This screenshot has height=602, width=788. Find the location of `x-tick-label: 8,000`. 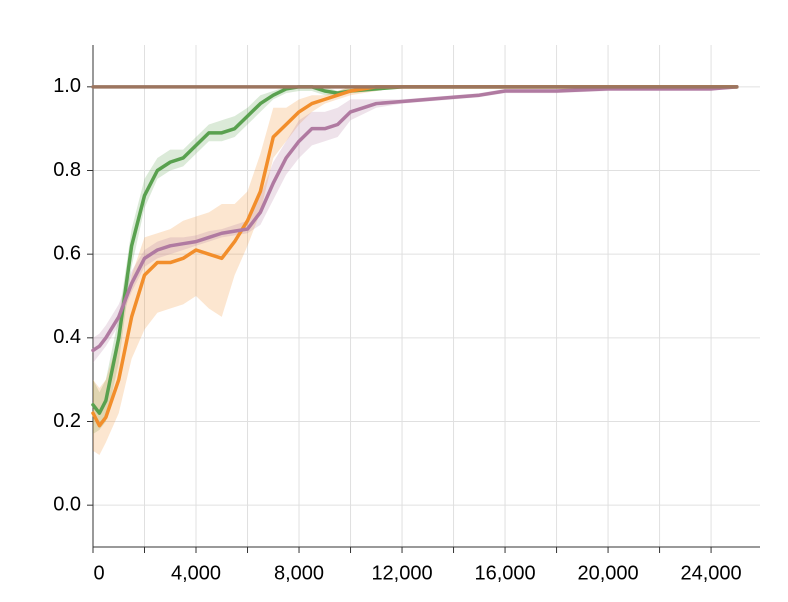

x-tick-label: 8,000 is located at coordinates (299, 573).